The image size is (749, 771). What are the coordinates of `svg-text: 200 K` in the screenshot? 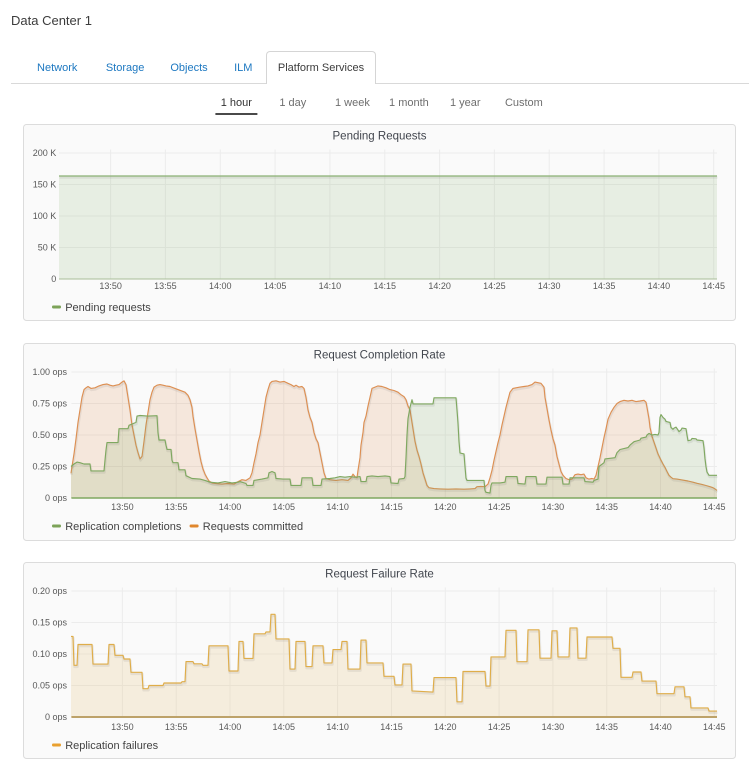 It's located at (45, 153).